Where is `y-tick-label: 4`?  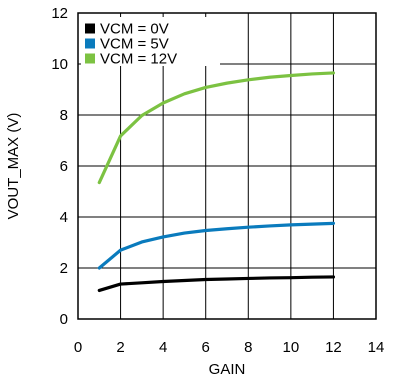
y-tick-label: 4 is located at coordinates (64, 217).